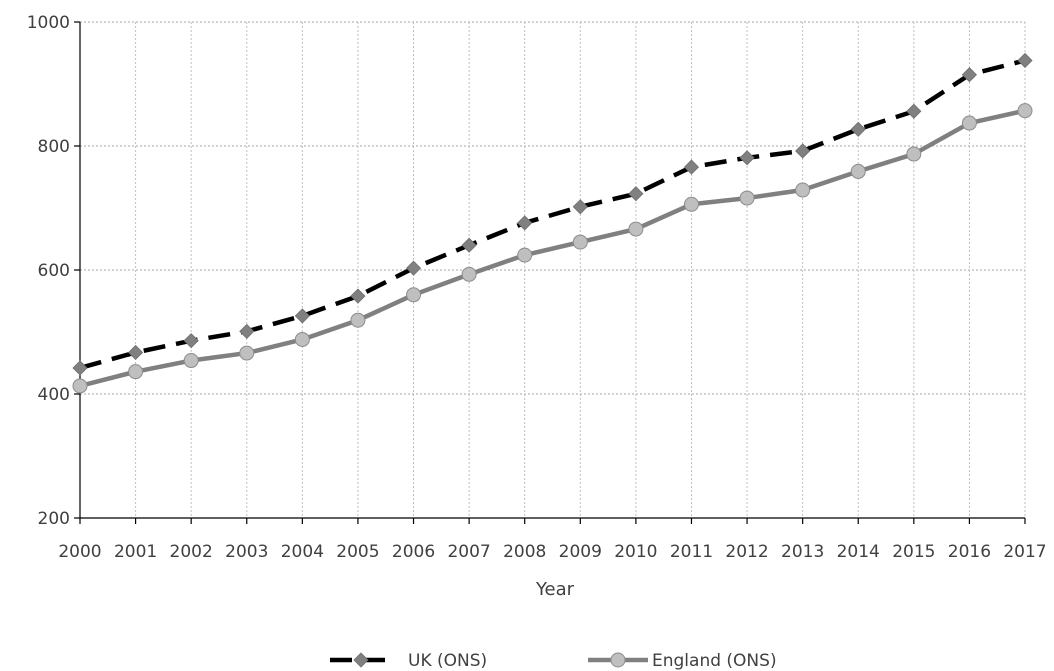 The image size is (1054, 671). Describe the element at coordinates (135, 552) in the screenshot. I see `x-tick-label: 2001` at that location.